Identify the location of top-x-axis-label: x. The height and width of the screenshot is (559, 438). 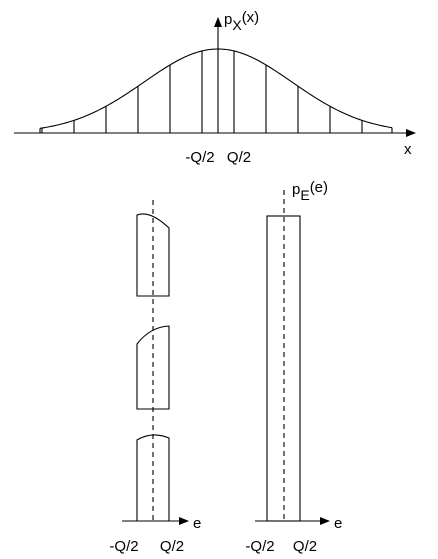
(408, 149).